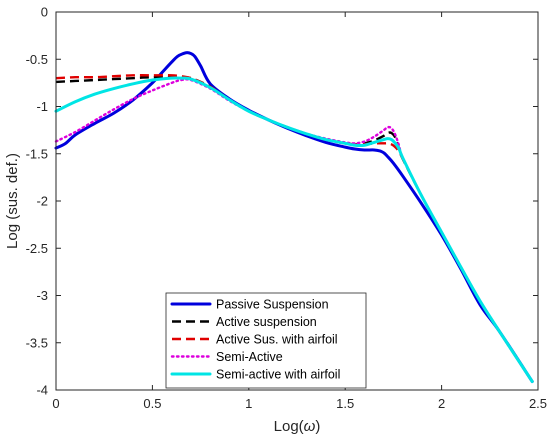 Image resolution: width=550 pixels, height=442 pixels. Describe the element at coordinates (12, 201) in the screenshot. I see `y-axis-title: Log (sus. def.)` at that location.